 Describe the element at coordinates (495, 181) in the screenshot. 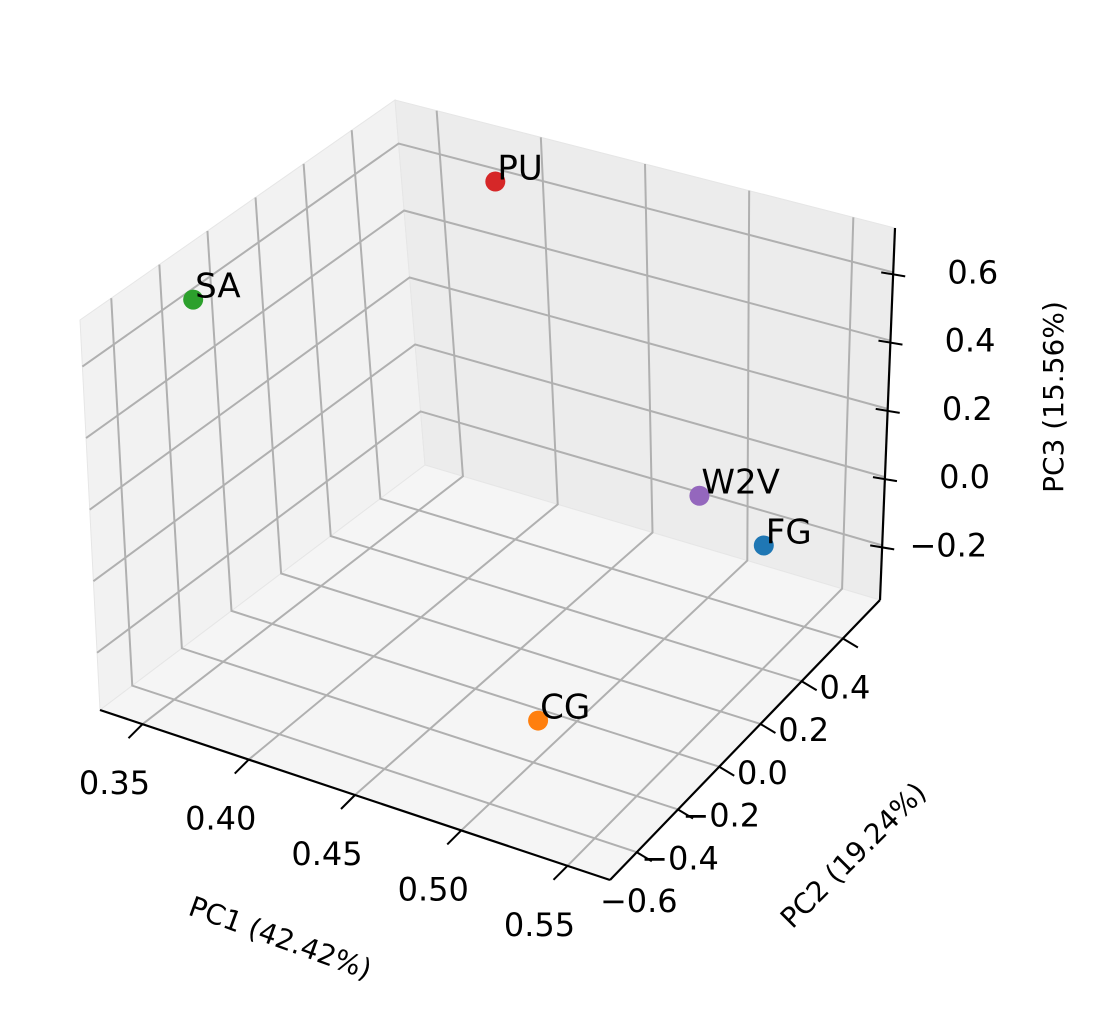

I see `data-point-pu` at that location.